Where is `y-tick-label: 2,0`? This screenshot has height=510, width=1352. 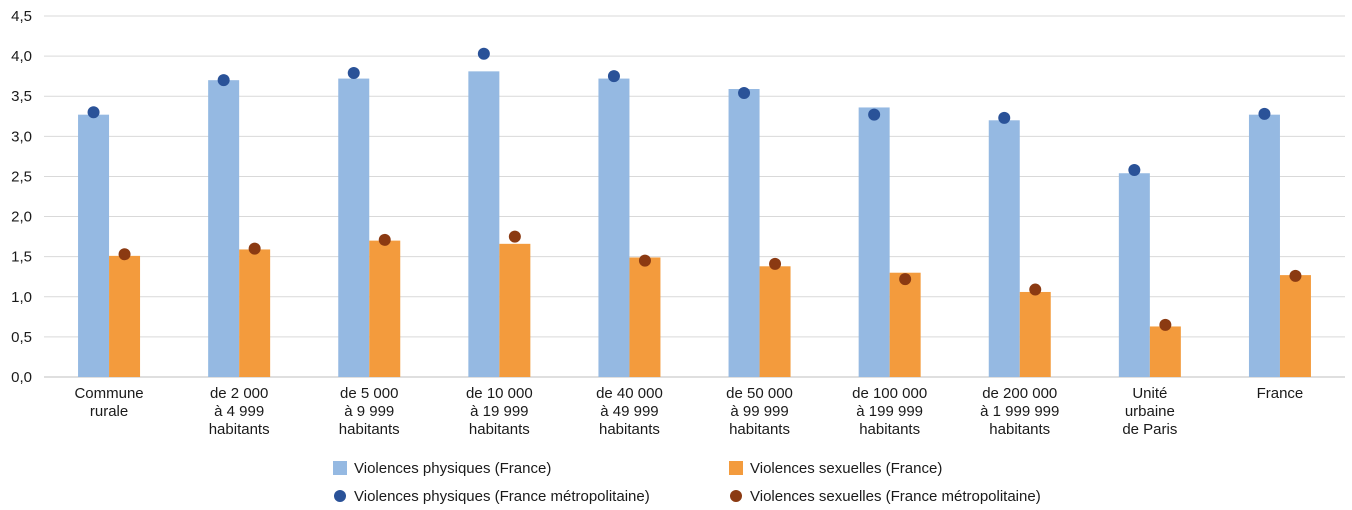
y-tick-label: 2,0 is located at coordinates (21, 217).